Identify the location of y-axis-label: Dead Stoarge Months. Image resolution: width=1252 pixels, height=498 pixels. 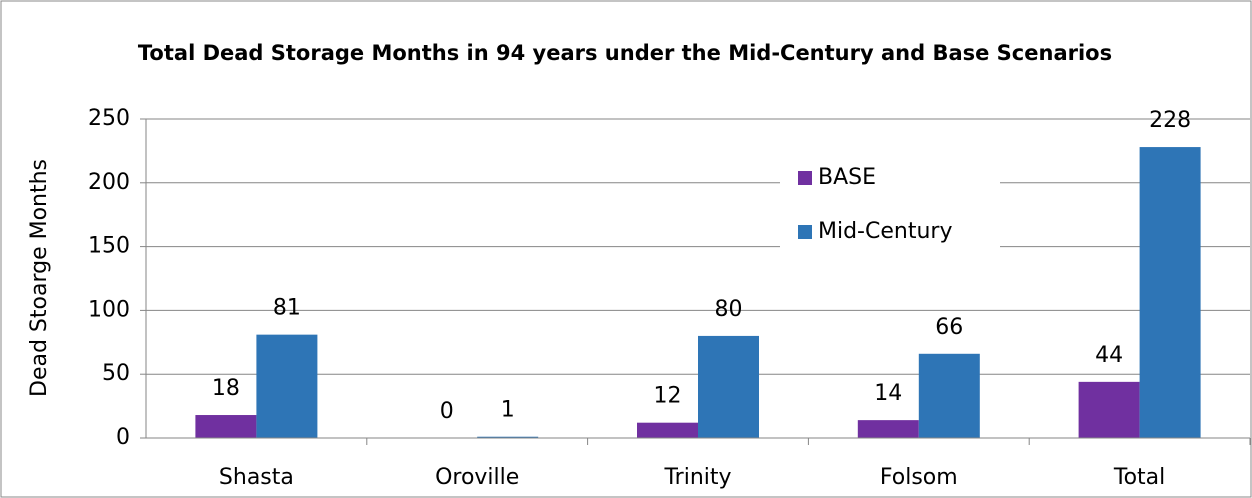
(39, 278).